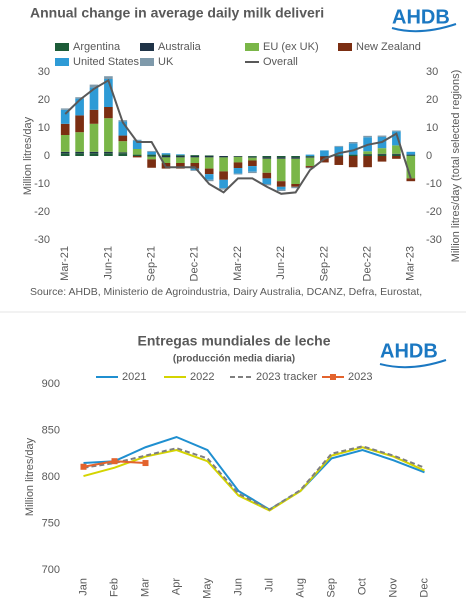  I want to click on legend-swatch, so click(62, 62).